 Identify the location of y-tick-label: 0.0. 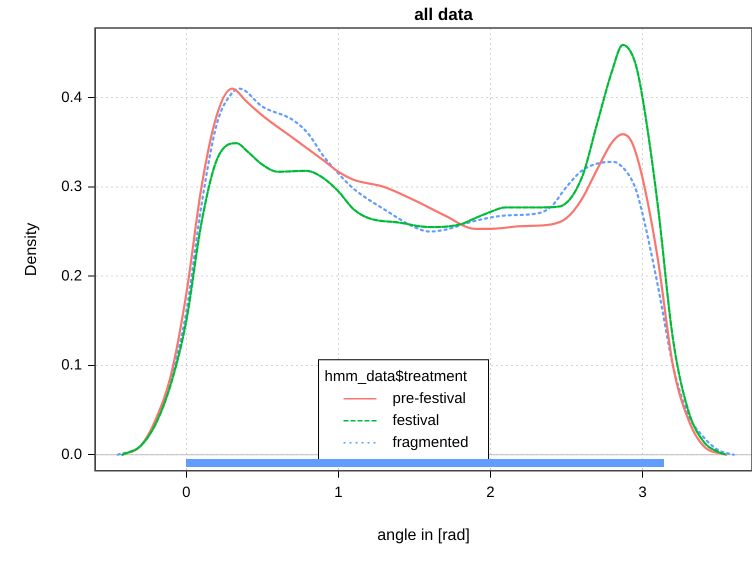
(71, 454).